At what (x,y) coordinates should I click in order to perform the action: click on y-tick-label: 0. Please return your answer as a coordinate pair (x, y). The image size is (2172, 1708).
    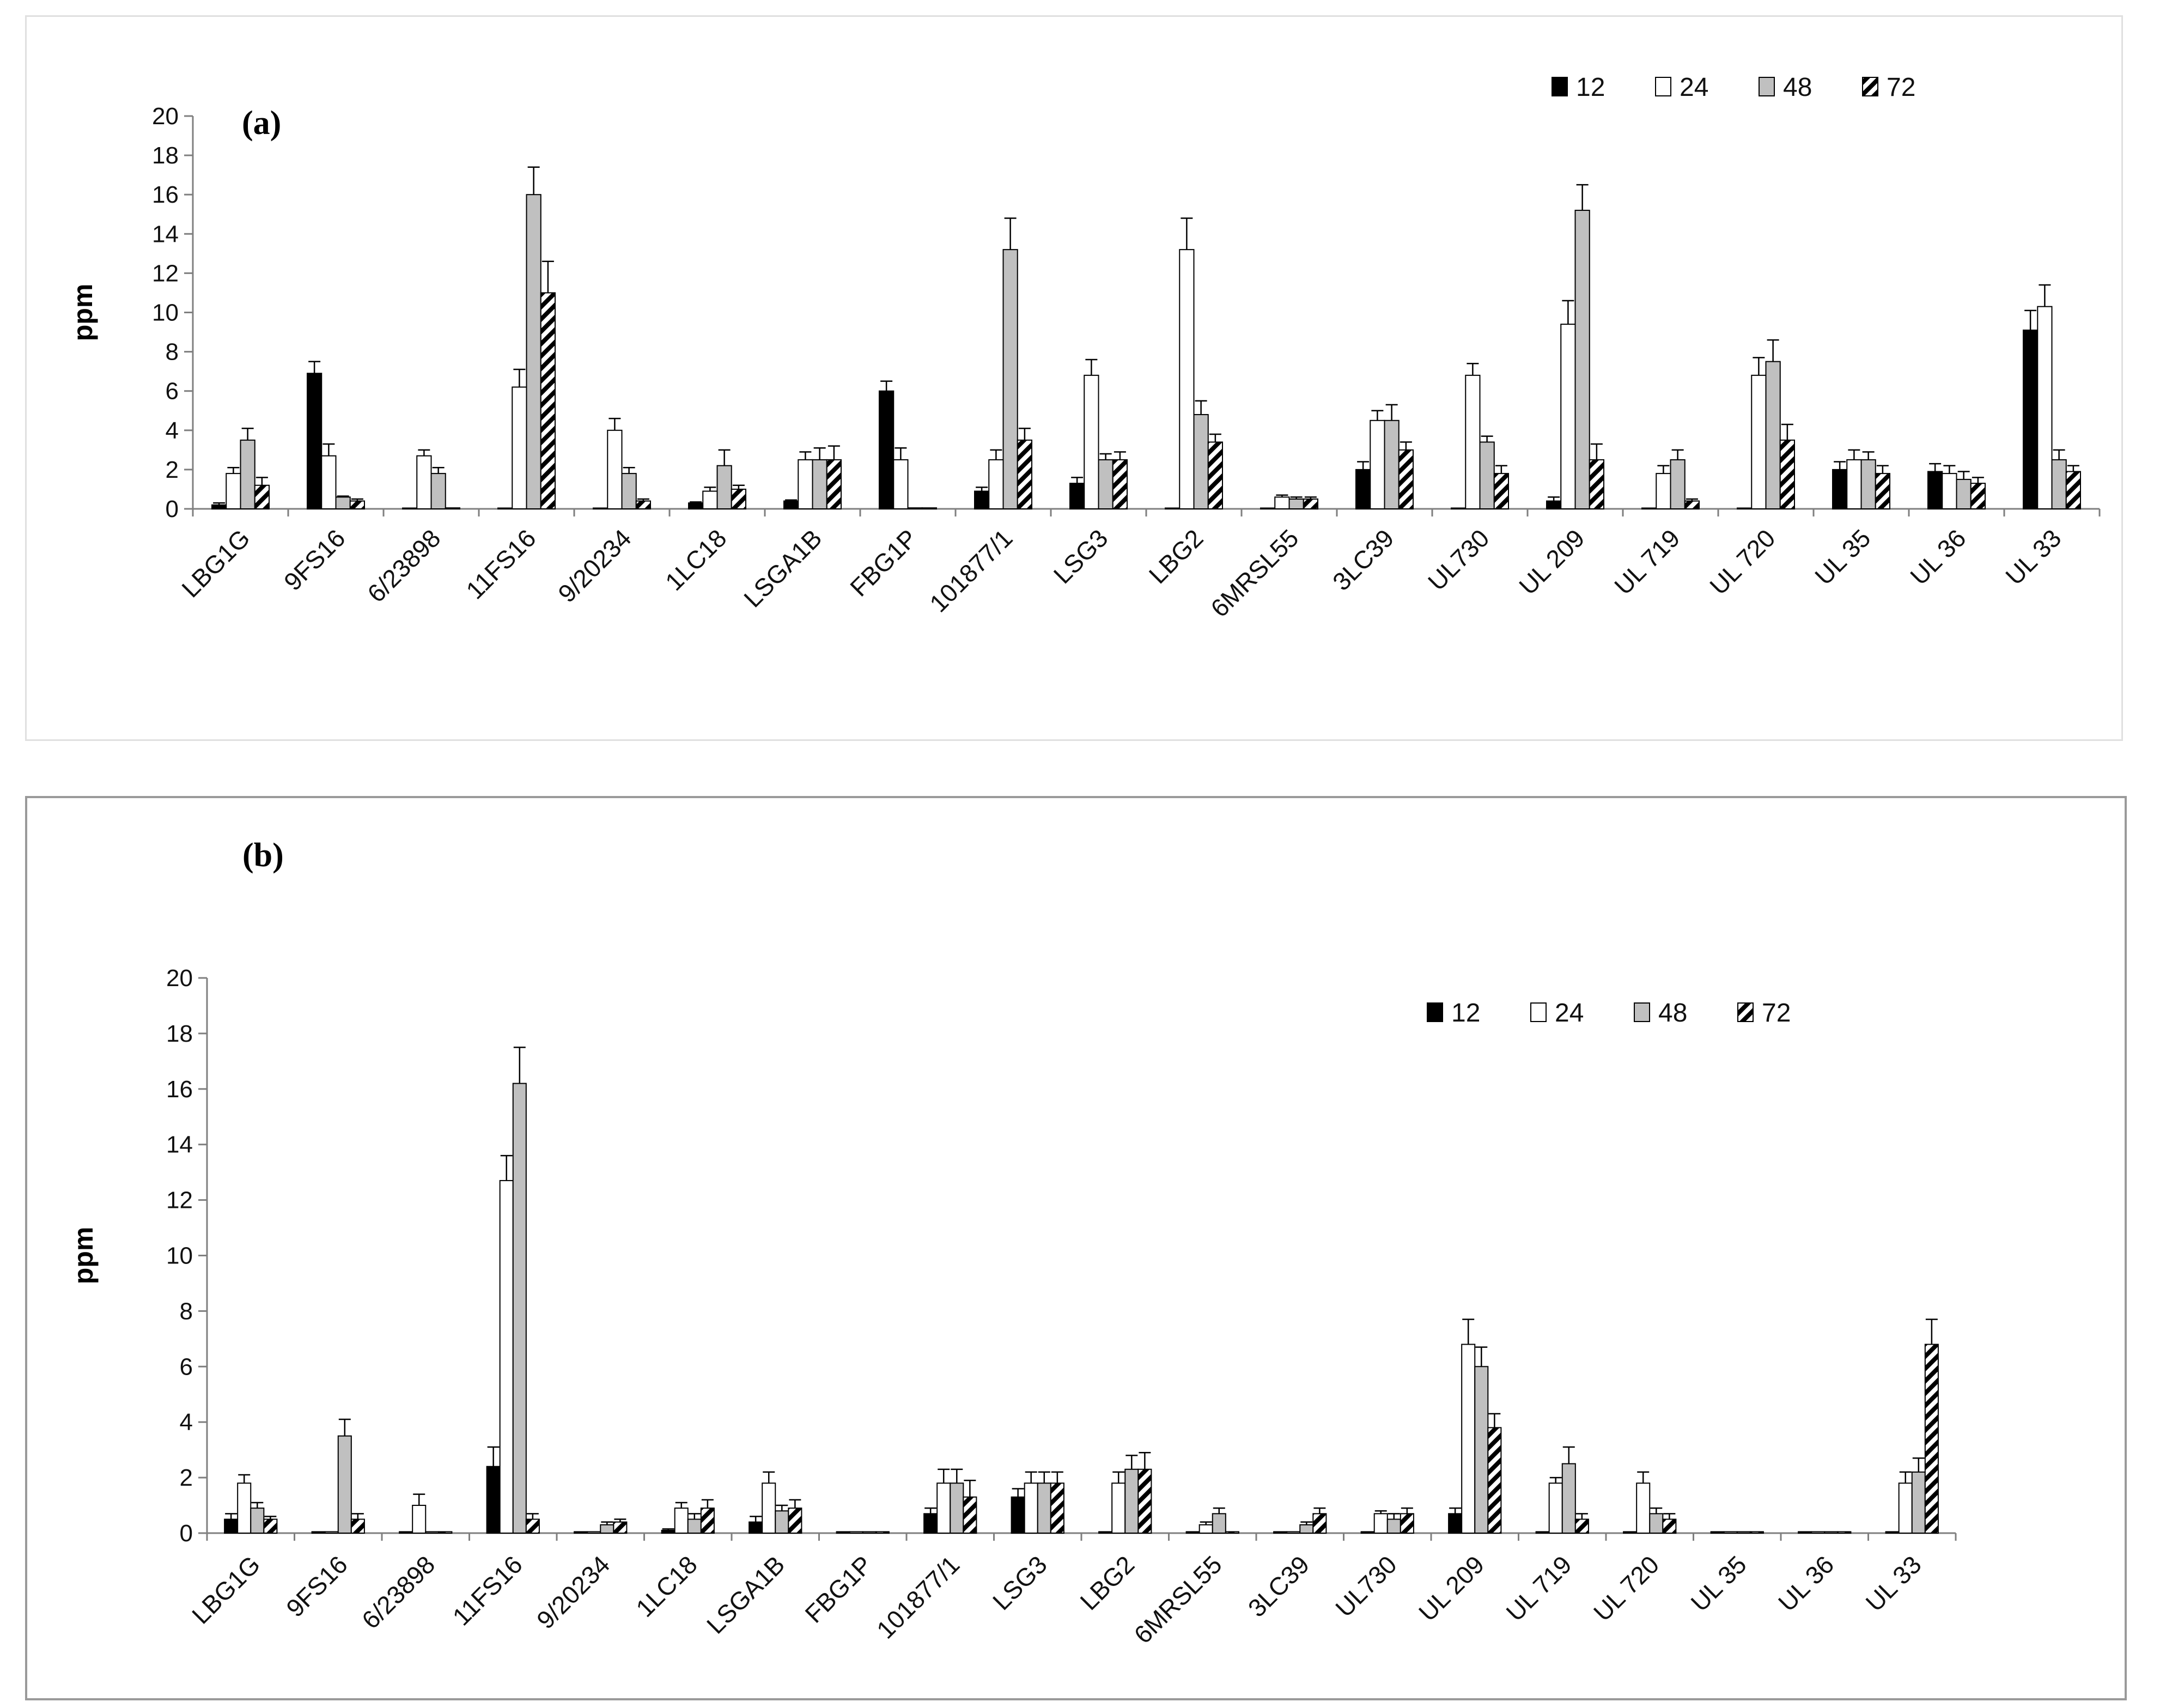
    Looking at the image, I should click on (186, 1533).